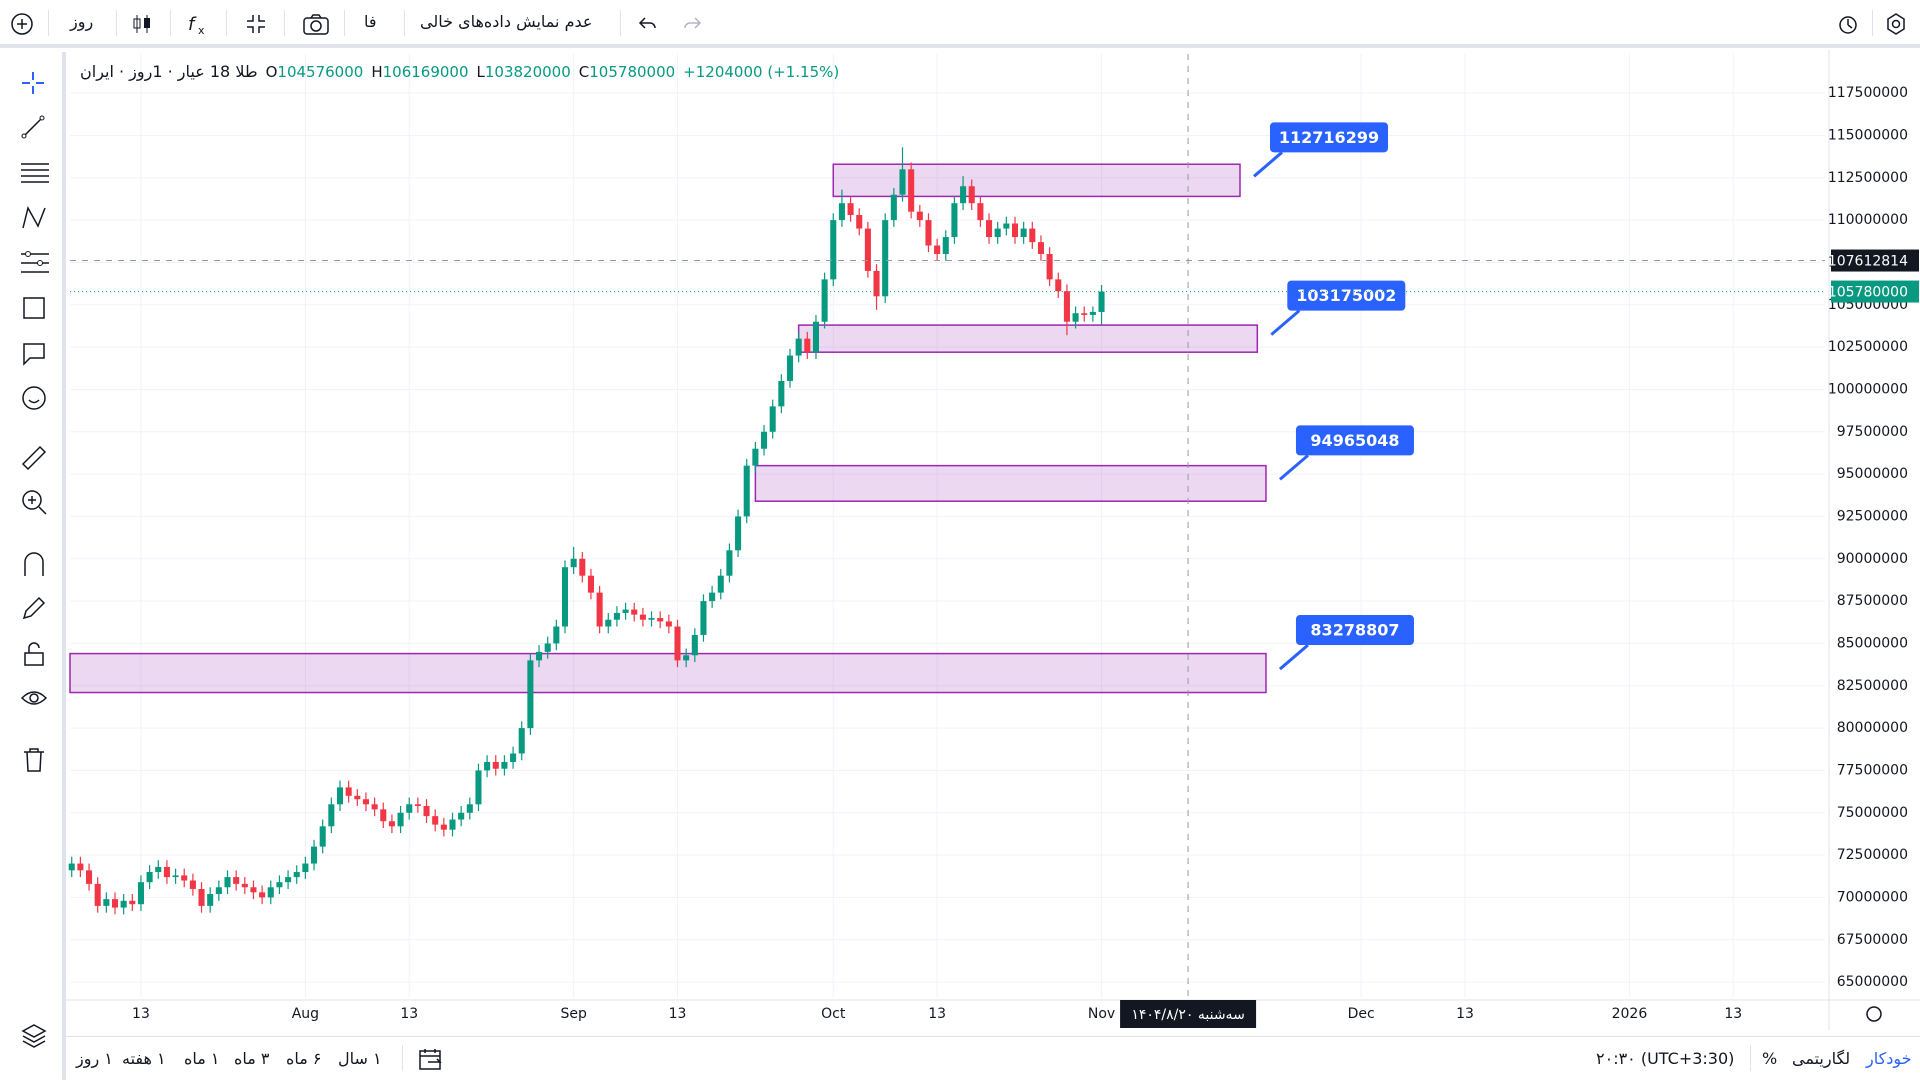  Describe the element at coordinates (360, 1058) in the screenshot. I see `range-button: ۱ سال` at that location.